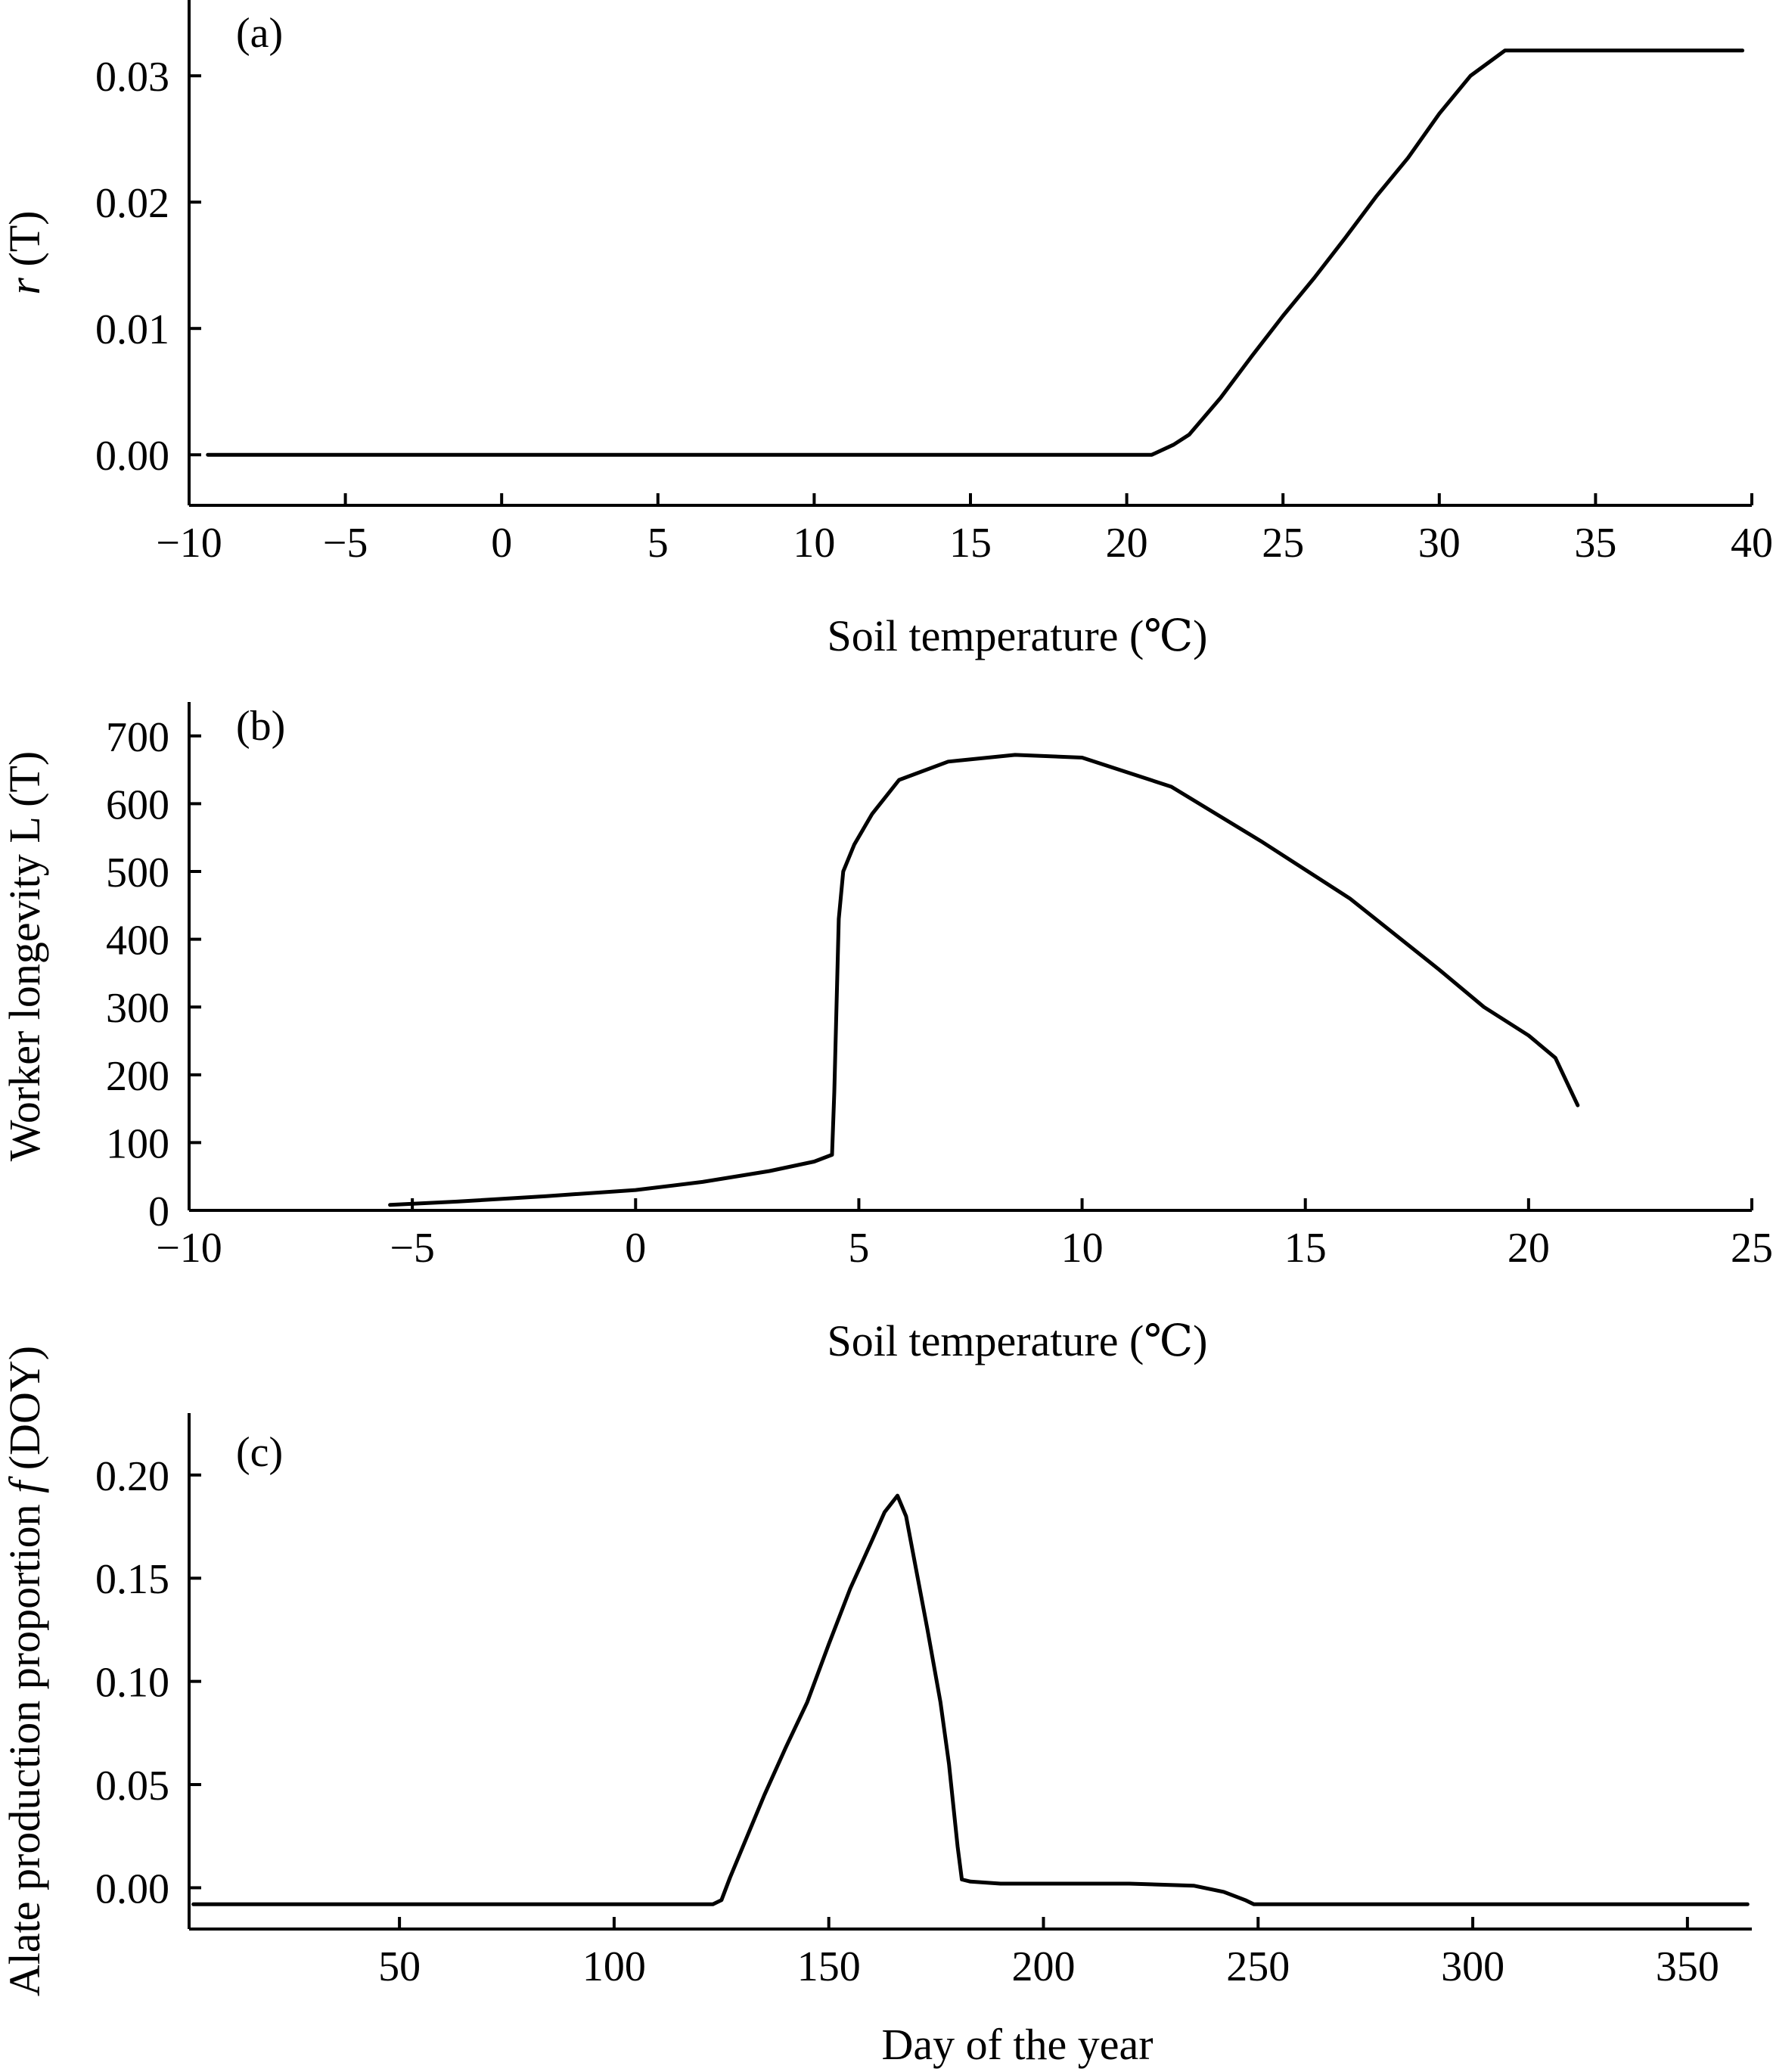  Describe the element at coordinates (1258, 1966) in the screenshot. I see `x-tick-label: 250` at that location.